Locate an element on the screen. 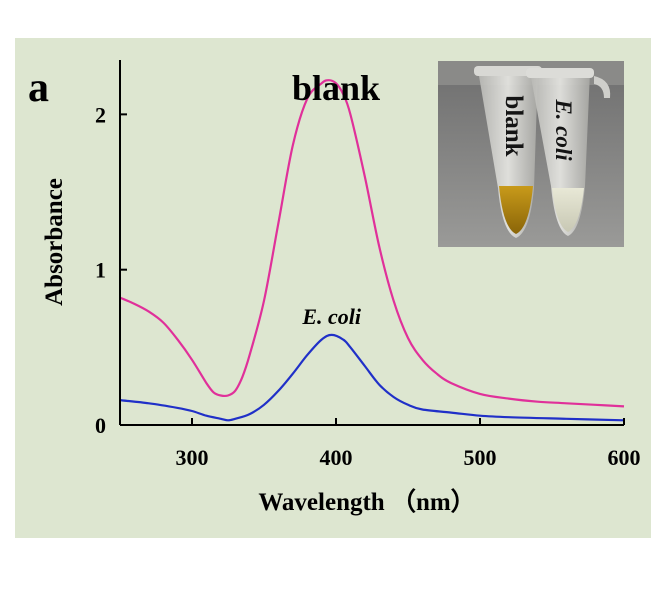 The width and height of the screenshot is (666, 595). y-axis-title: Absorbance is located at coordinates (54, 242).